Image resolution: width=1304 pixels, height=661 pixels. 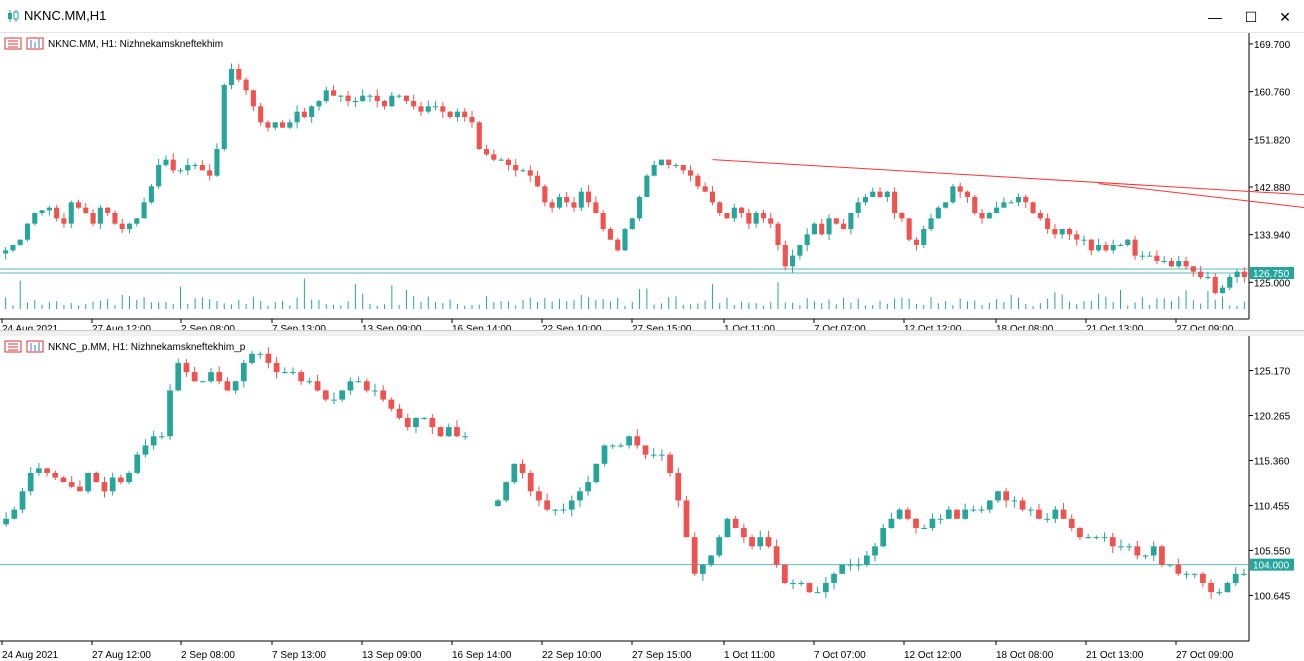 What do you see at coordinates (1285, 17) in the screenshot?
I see `close-button: ✕` at bounding box center [1285, 17].